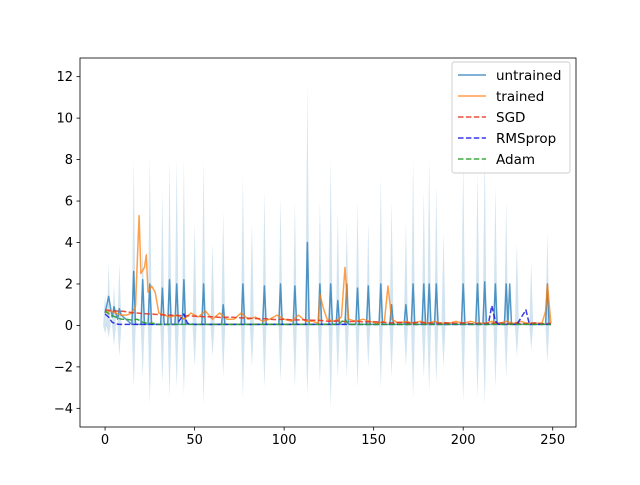 The image size is (640, 485). Describe the element at coordinates (64, 119) in the screenshot. I see `y-tick-label: 10` at that location.